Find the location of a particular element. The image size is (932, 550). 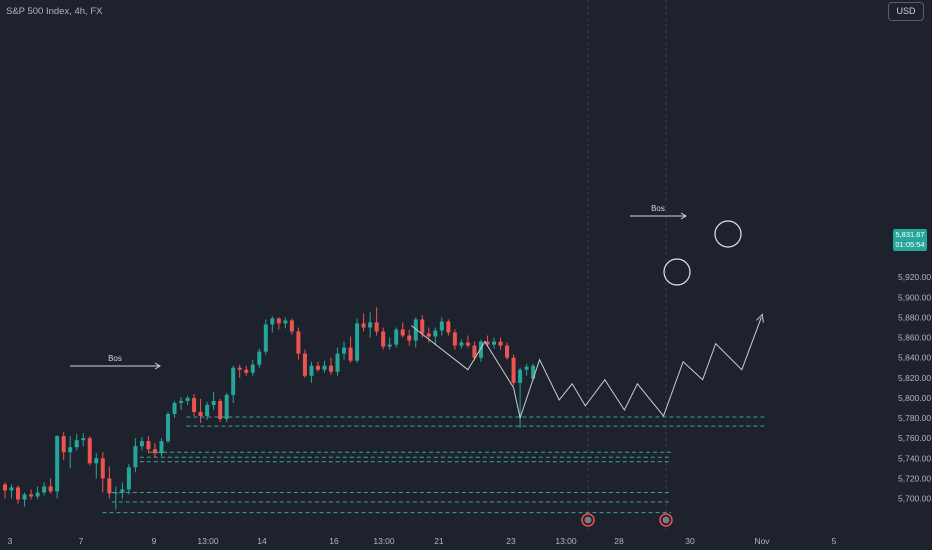

projection-line is located at coordinates (586, 368).